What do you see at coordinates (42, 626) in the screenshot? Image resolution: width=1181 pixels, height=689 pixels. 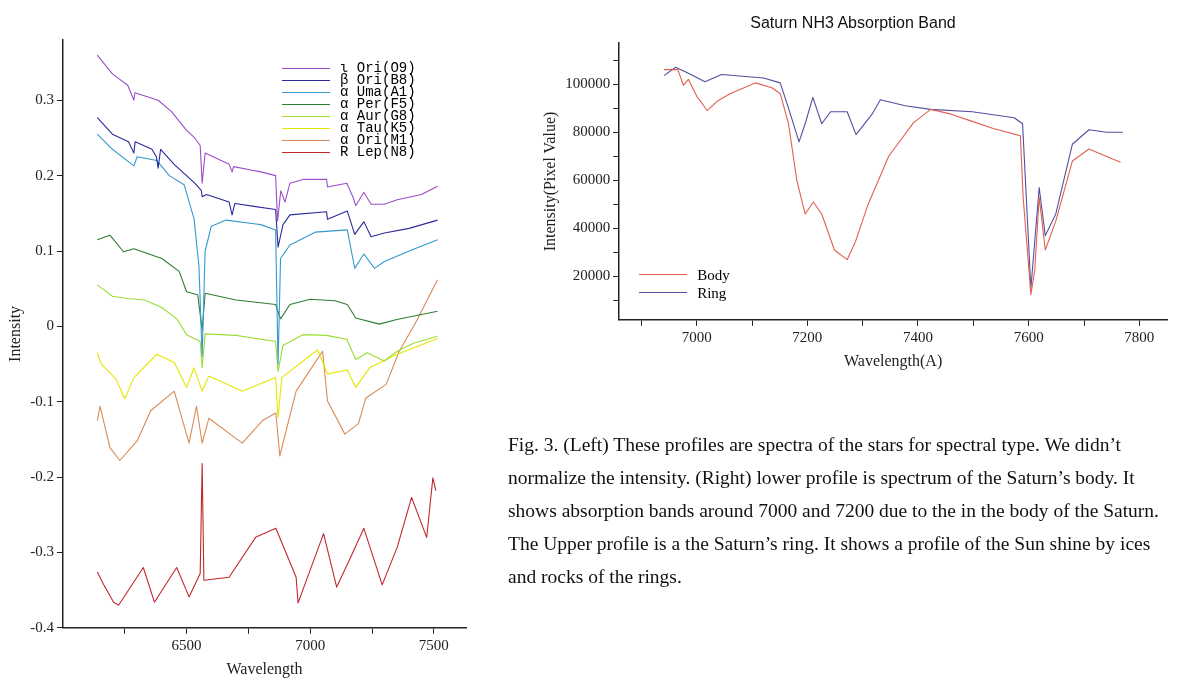 I see `y-tick-label: -0.4` at bounding box center [42, 626].